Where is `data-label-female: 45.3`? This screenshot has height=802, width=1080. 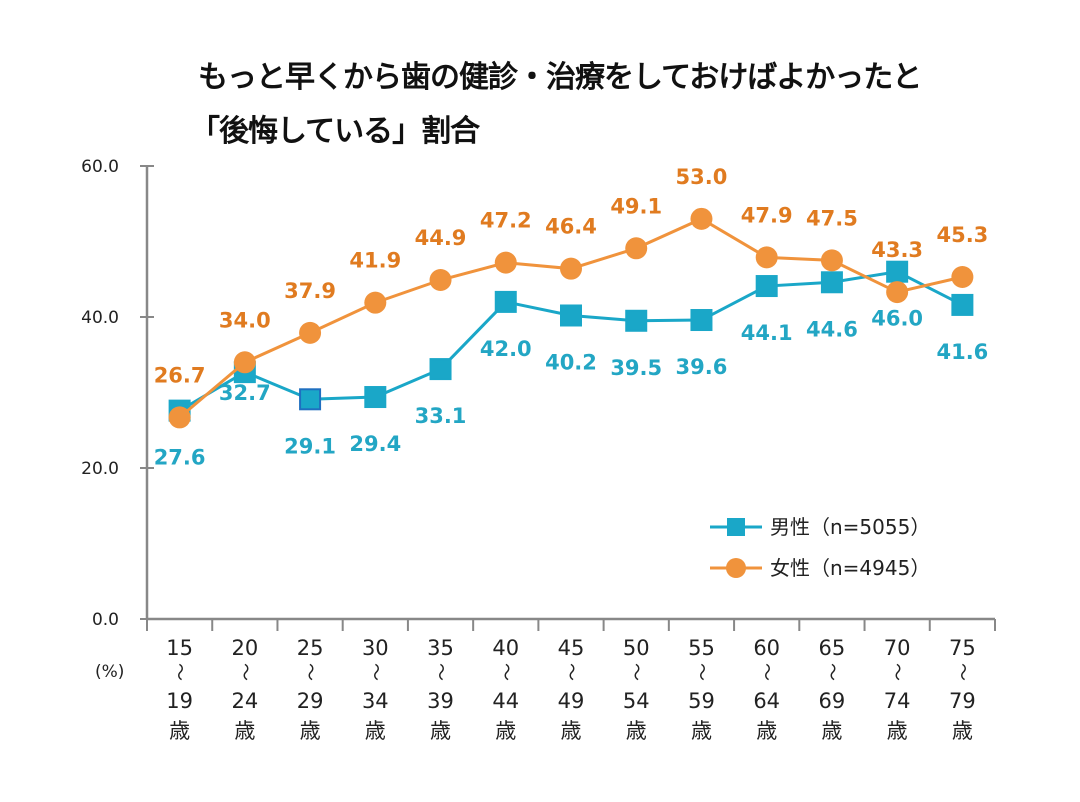 data-label-female: 45.3 is located at coordinates (962, 235).